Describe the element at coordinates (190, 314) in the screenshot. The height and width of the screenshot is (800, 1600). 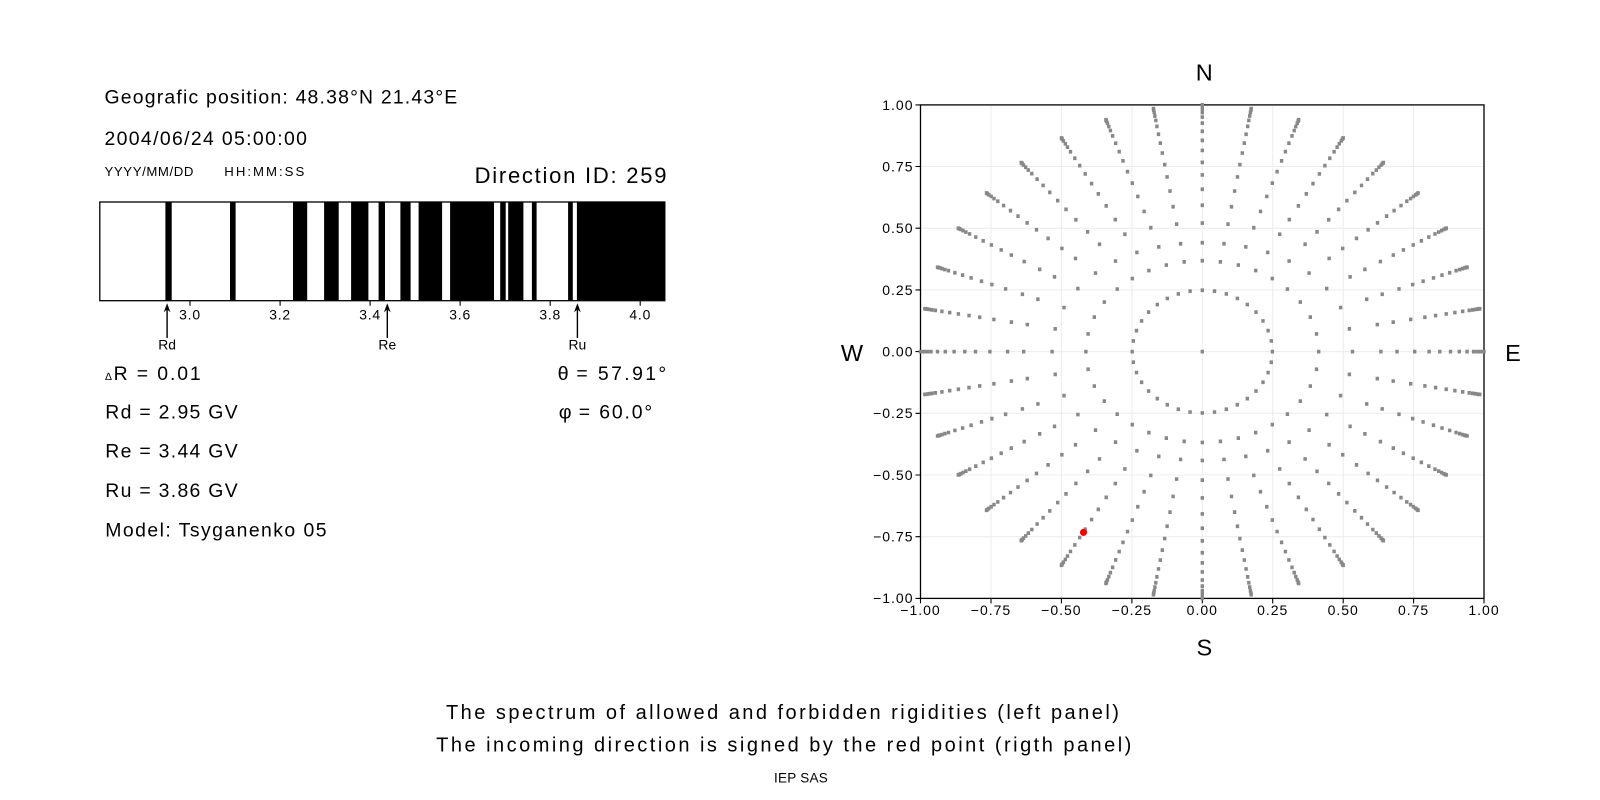
I see `svg-text: 3.0` at that location.